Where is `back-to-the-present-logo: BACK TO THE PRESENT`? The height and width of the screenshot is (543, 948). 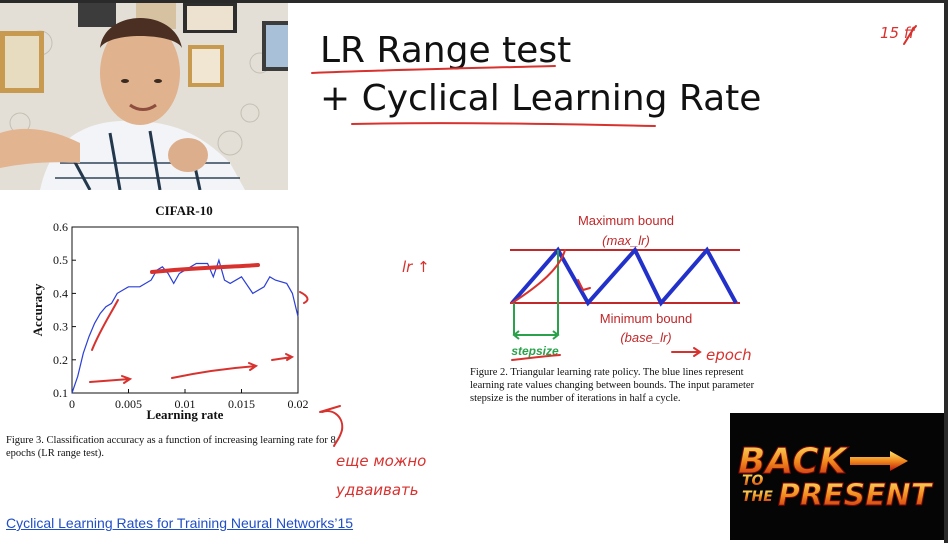
back-to-the-present-logo: BACK TO THE PRESENT is located at coordinates (837, 476).